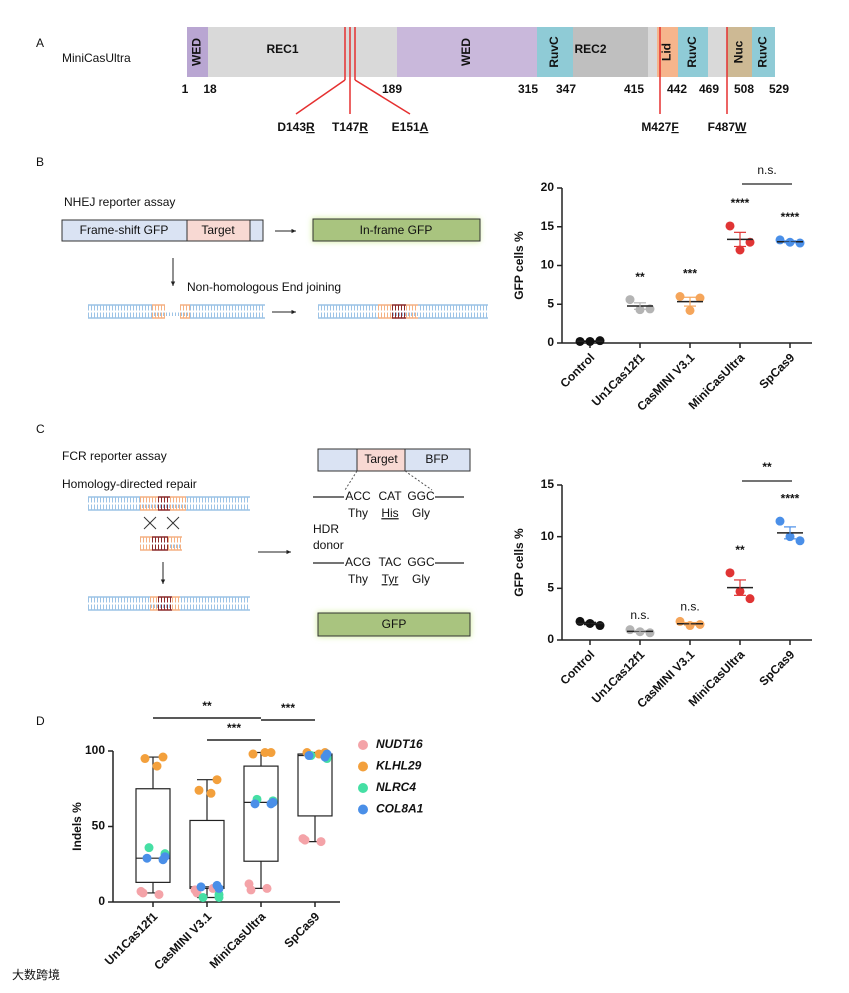 This screenshot has width=849, height=993. Describe the element at coordinates (40, 721) in the screenshot. I see `panel-label: D` at that location.